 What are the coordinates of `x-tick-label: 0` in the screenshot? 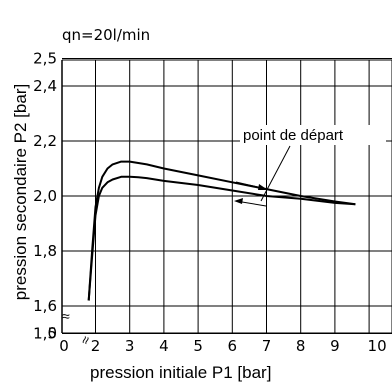 It's located at (64, 346).